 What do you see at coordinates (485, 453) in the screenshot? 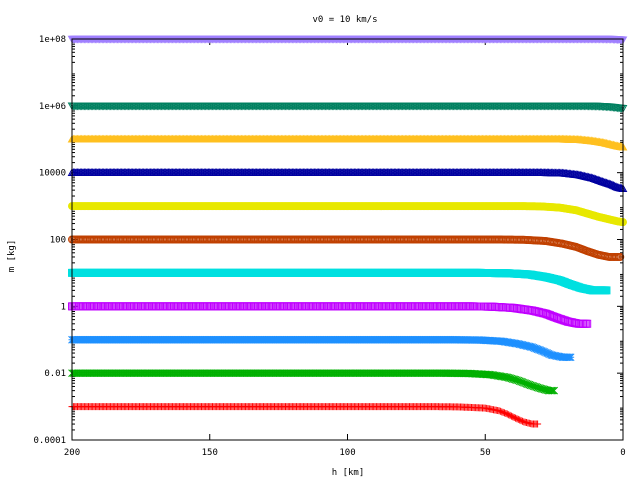
I see `x-tick-label: 50` at bounding box center [485, 453].